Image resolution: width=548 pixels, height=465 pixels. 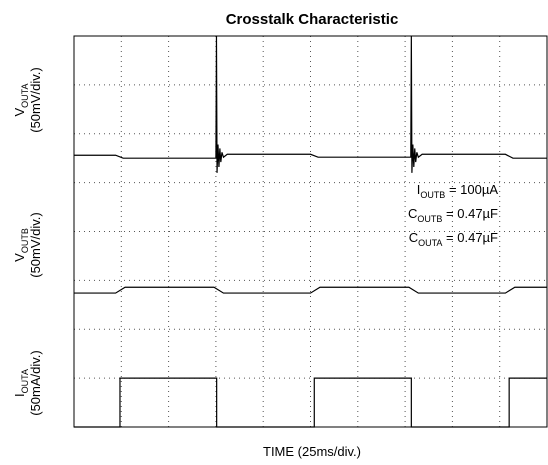 I want to click on annotation: IOUTB = 100µA, so click(x=458, y=191).